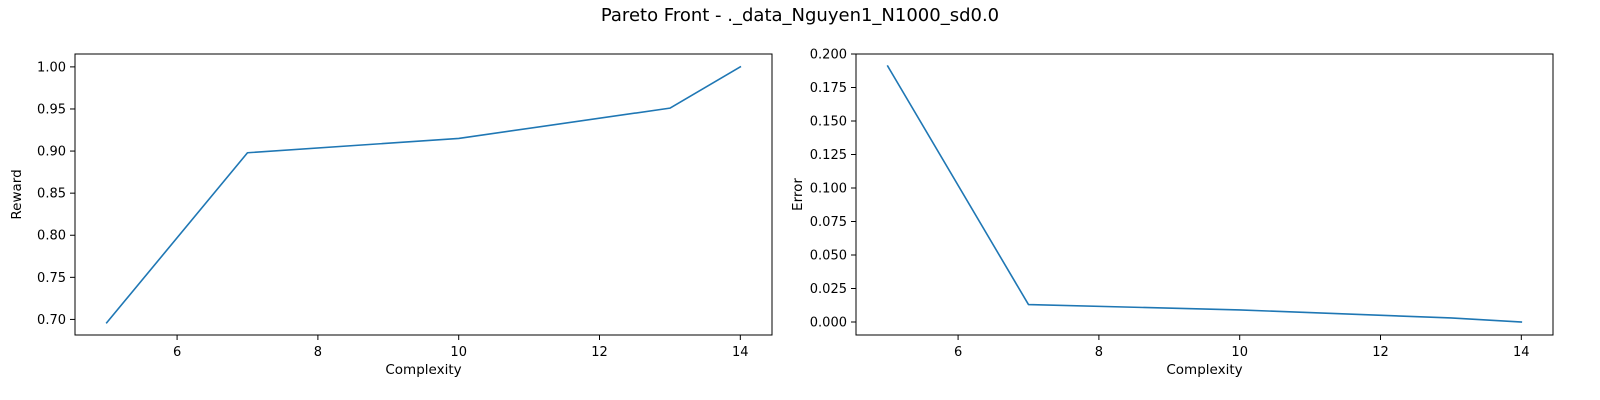 The width and height of the screenshot is (1600, 400). I want to click on y-tick-label-reward-5: 0.95, so click(51, 109).